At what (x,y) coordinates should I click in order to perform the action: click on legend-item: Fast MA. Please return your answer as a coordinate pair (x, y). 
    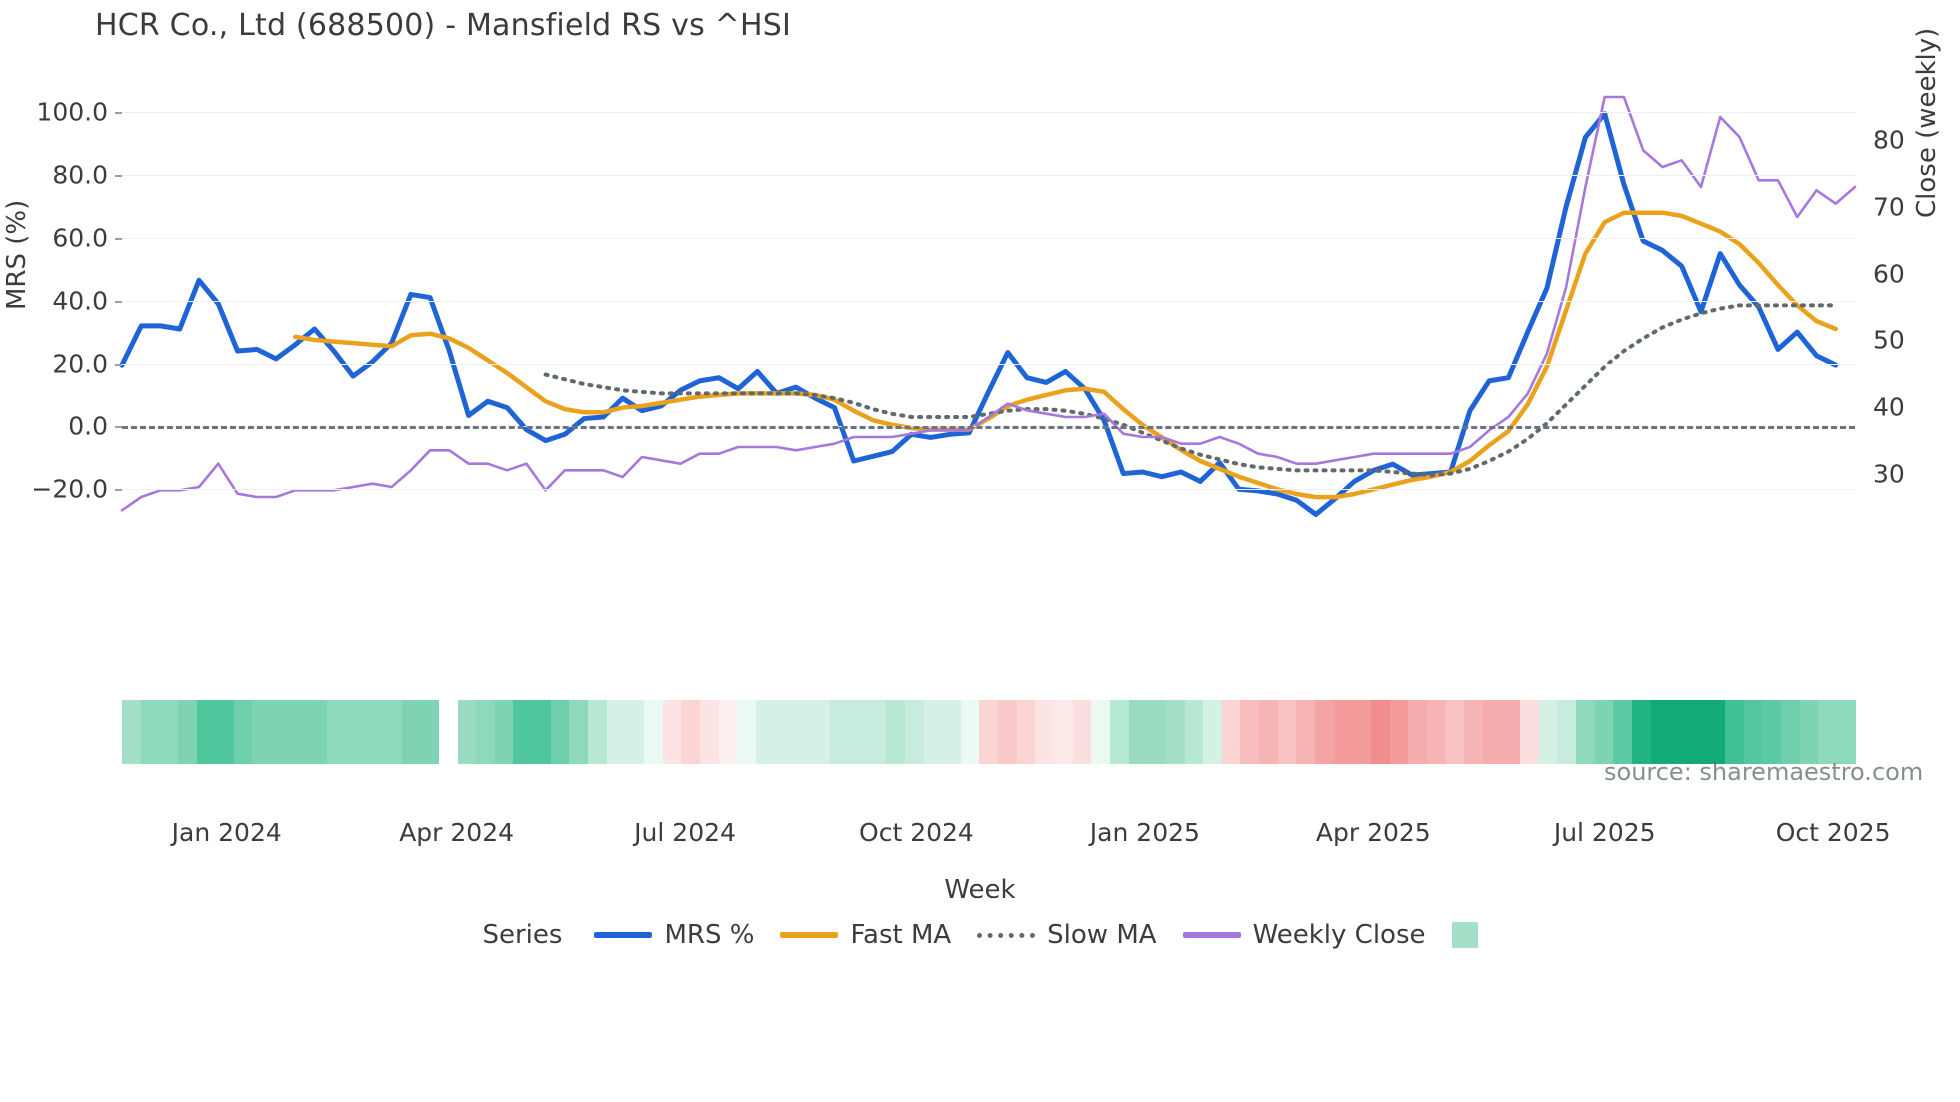
    Looking at the image, I should click on (865, 935).